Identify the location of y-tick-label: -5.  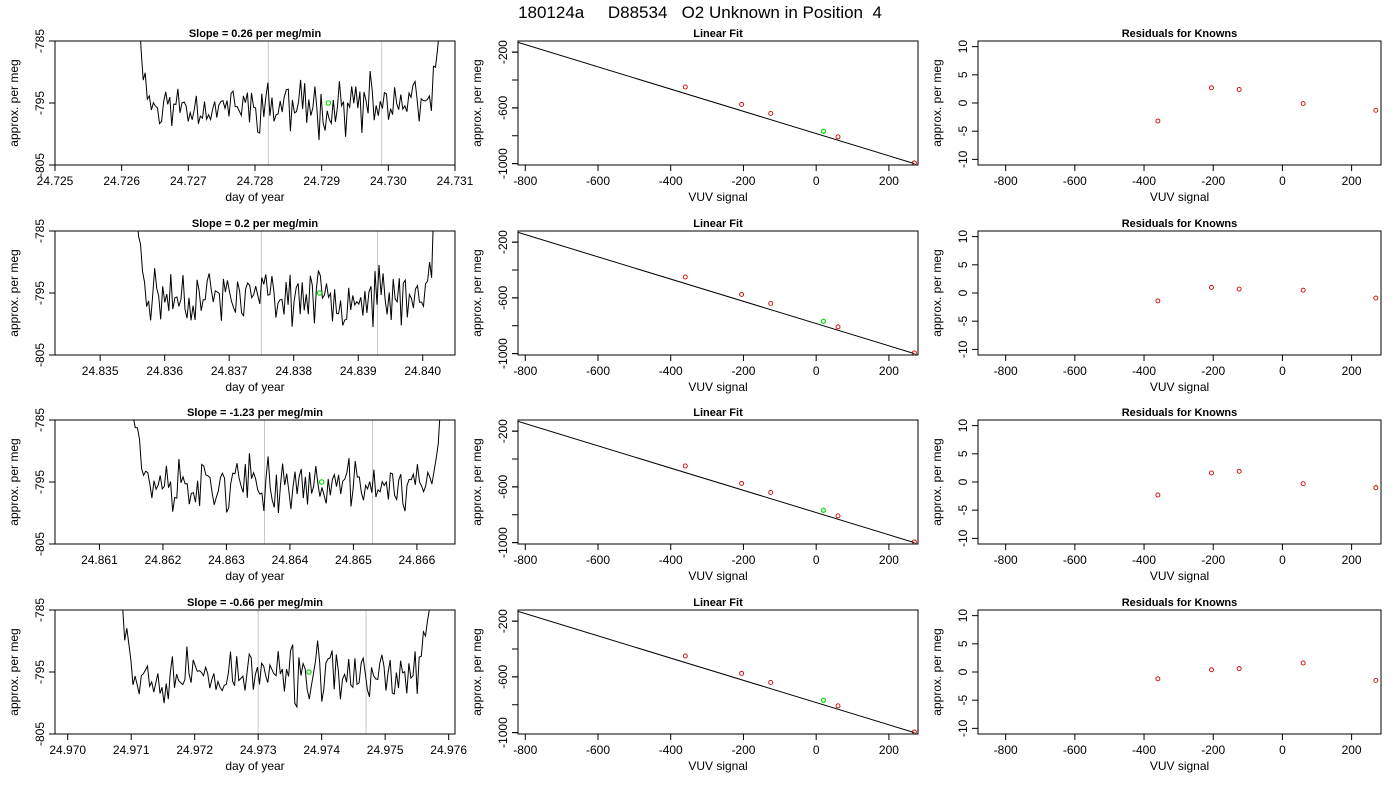
(963, 321).